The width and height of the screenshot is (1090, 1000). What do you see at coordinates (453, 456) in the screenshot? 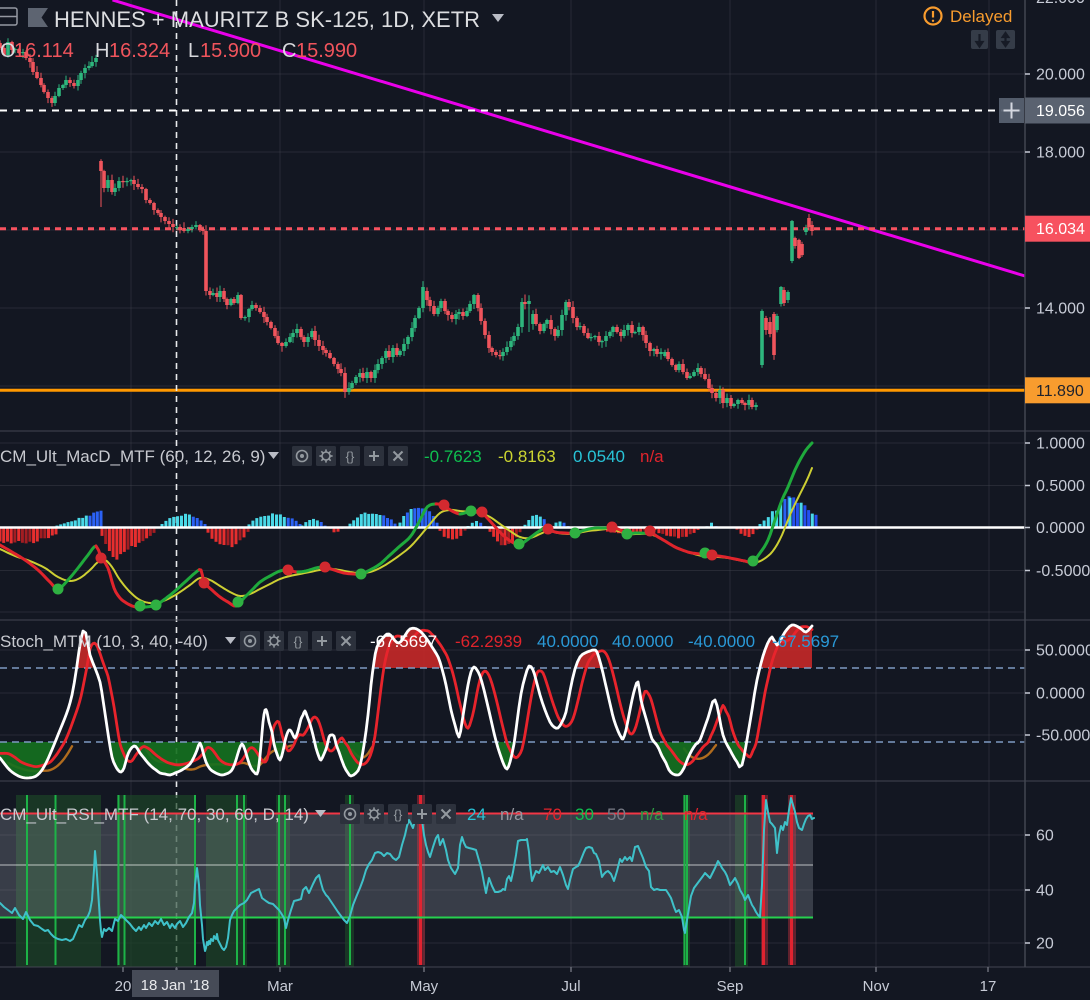
I see `svg-text: -0.7623` at bounding box center [453, 456].